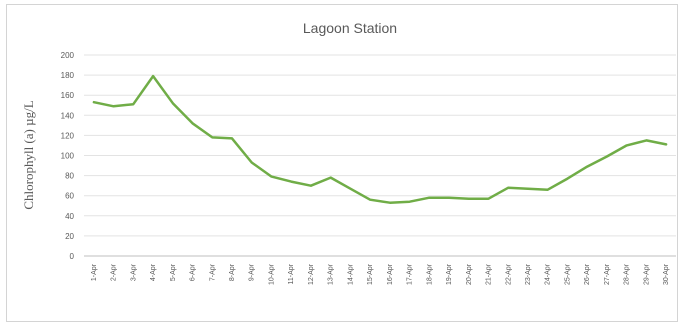  I want to click on x-tick-label: 21-Apr, so click(489, 274).